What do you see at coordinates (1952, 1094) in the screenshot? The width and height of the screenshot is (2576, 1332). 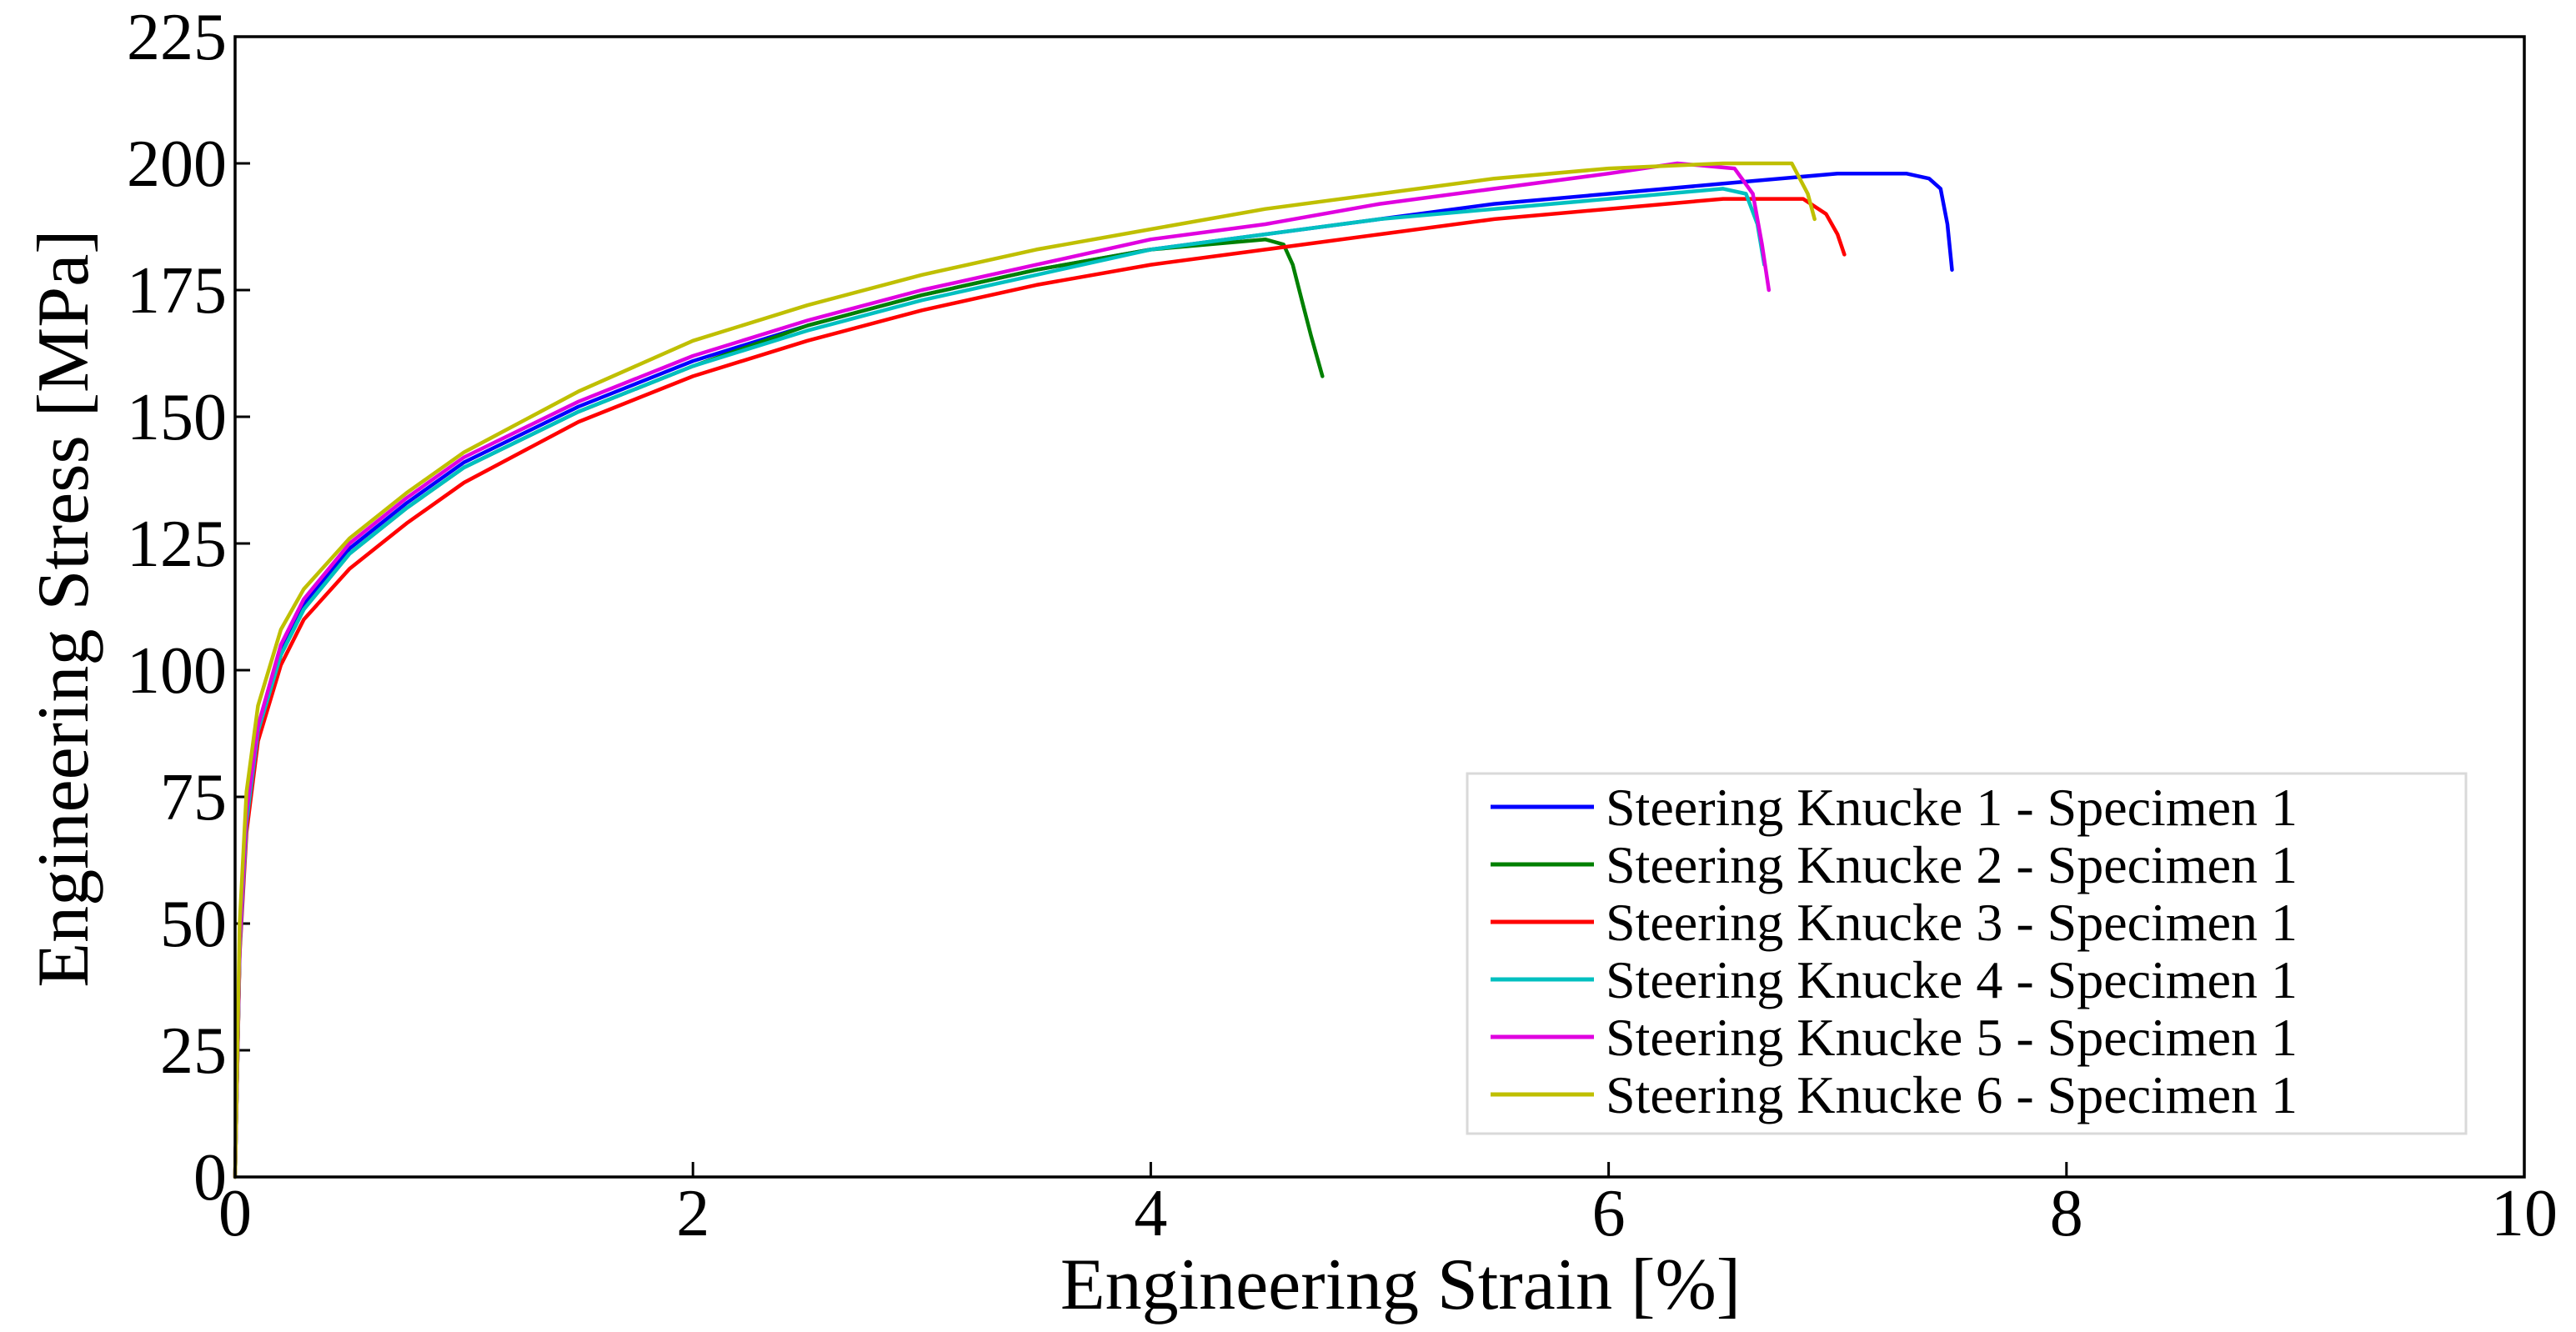 I see `legend-label-6: Steering Knucke 6 - Specimen 1` at bounding box center [1952, 1094].